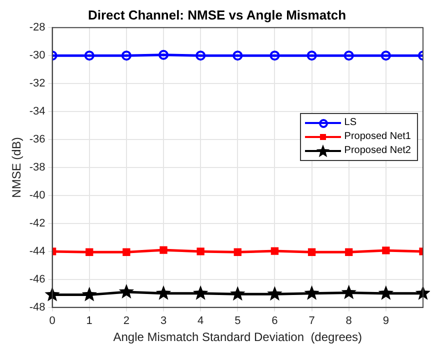 Image resolution: width=438 pixels, height=353 pixels. I want to click on x-tick-label: 8, so click(349, 321).